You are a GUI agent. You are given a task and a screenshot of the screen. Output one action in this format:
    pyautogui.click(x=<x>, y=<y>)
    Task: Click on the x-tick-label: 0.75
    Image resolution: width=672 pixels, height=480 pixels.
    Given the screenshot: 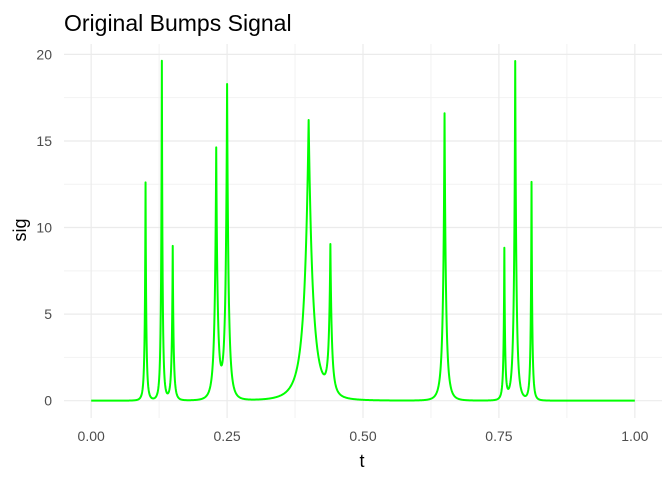 What is the action you would take?
    pyautogui.click(x=498, y=436)
    